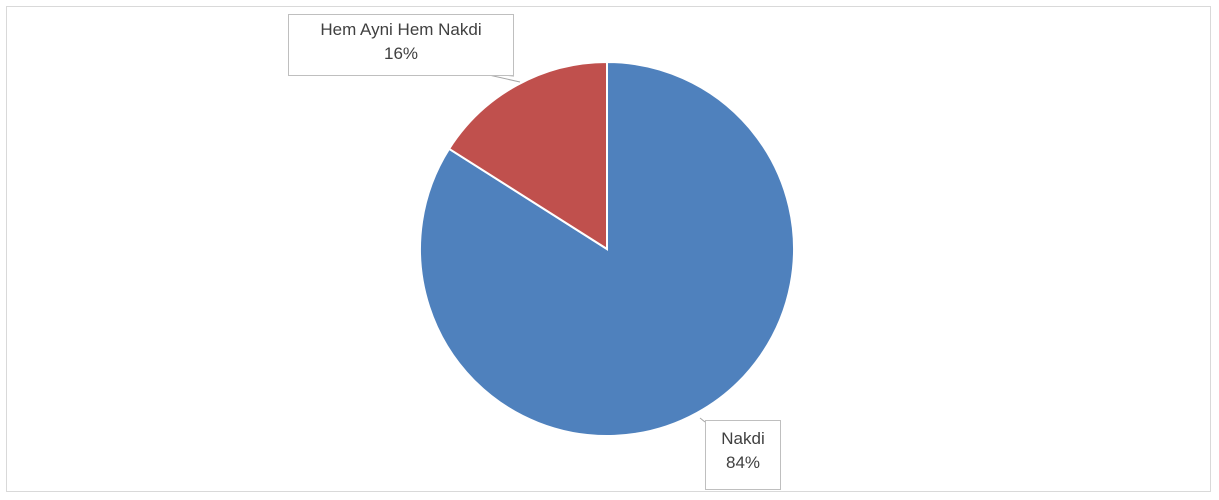  I want to click on data-label-value: 84%, so click(743, 463).